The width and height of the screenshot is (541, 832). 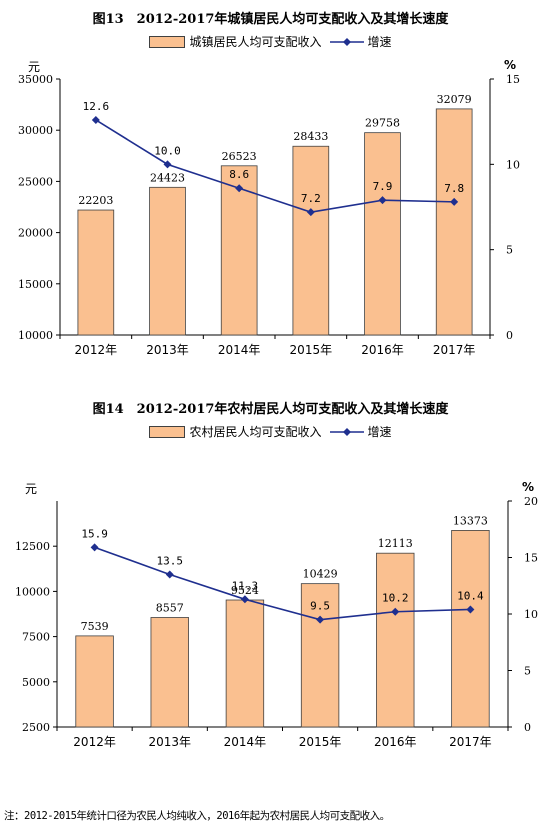 I want to click on bar-value-label: 22203, so click(x=95, y=200).